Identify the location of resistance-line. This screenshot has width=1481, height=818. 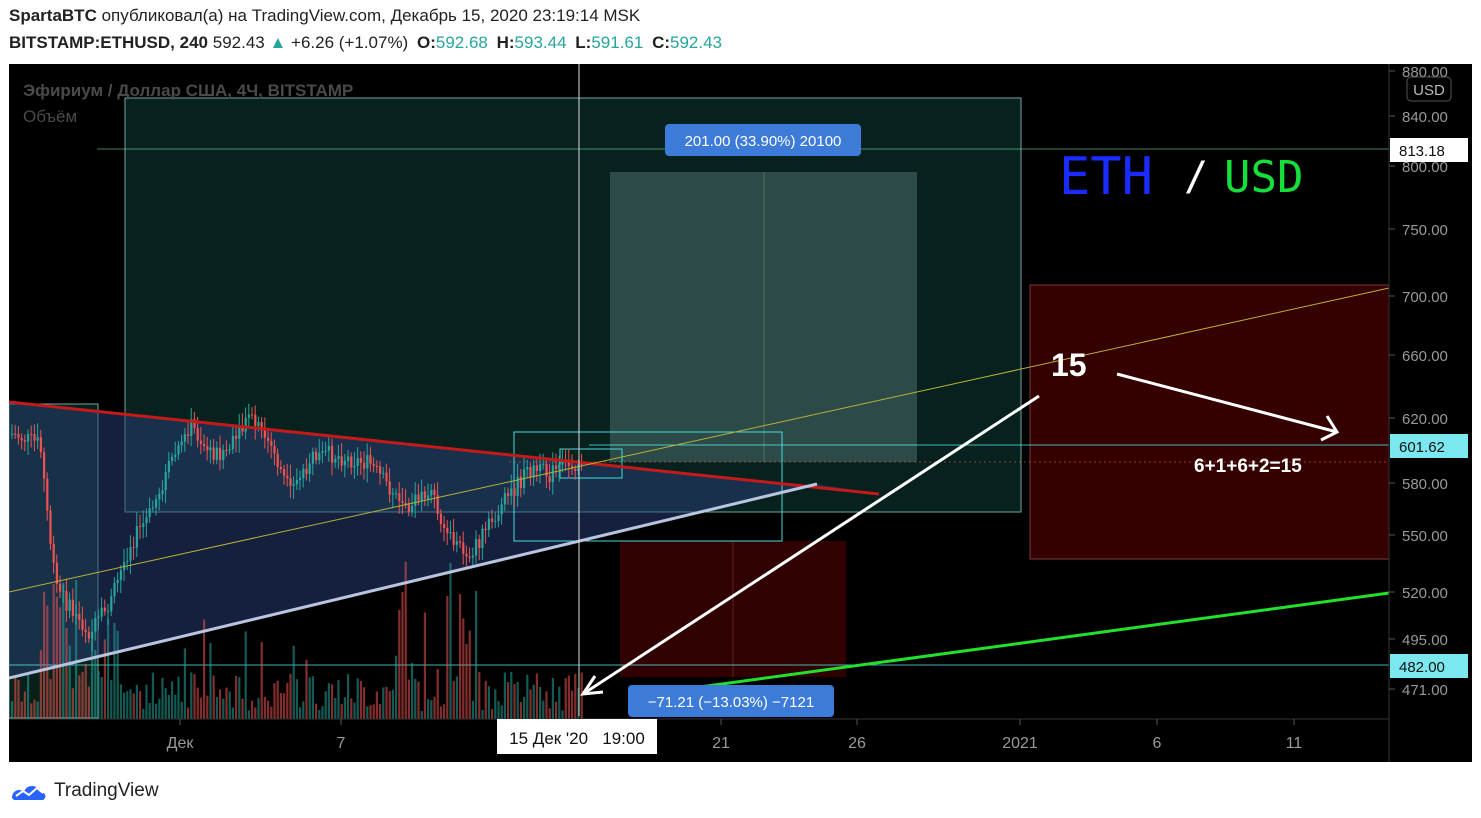
(444, 448).